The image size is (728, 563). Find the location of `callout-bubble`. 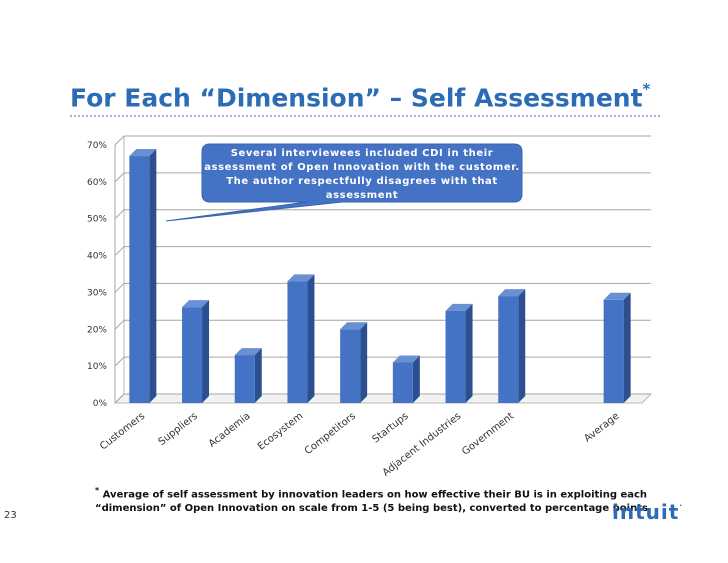

callout-bubble is located at coordinates (344, 182).